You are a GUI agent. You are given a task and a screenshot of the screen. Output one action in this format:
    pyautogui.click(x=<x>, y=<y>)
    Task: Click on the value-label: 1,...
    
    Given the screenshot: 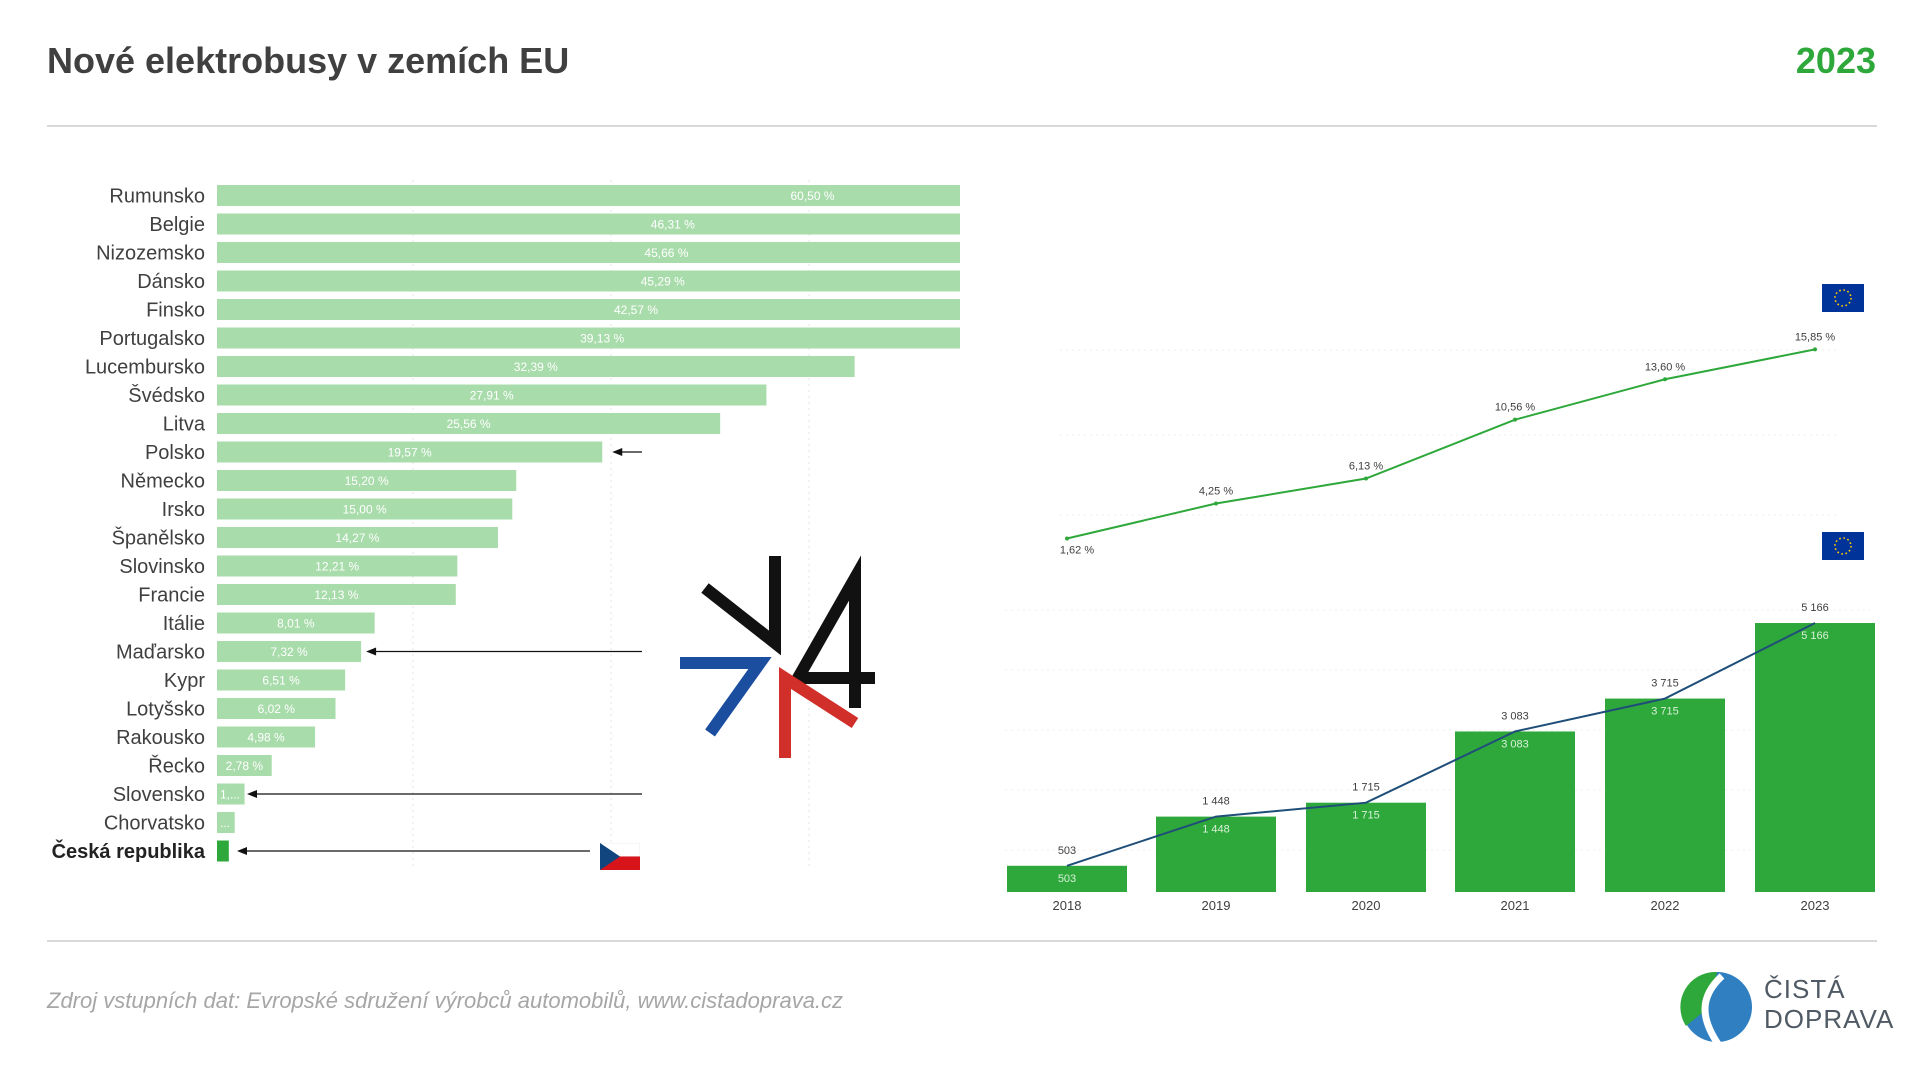 What is the action you would take?
    pyautogui.click(x=230, y=795)
    